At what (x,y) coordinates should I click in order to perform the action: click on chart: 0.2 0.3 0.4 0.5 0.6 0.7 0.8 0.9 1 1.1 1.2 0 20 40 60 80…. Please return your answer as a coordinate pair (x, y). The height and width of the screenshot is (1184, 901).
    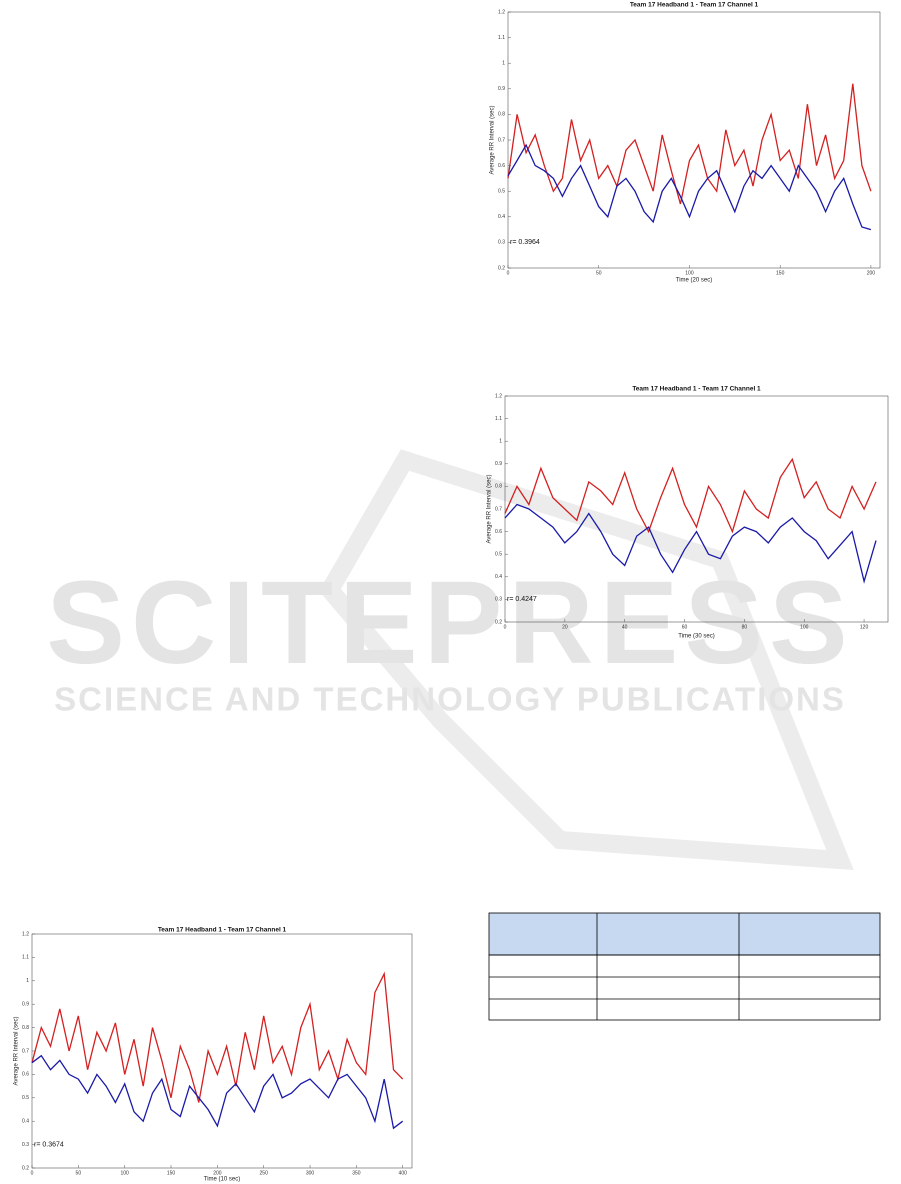
    Looking at the image, I should click on (688, 513).